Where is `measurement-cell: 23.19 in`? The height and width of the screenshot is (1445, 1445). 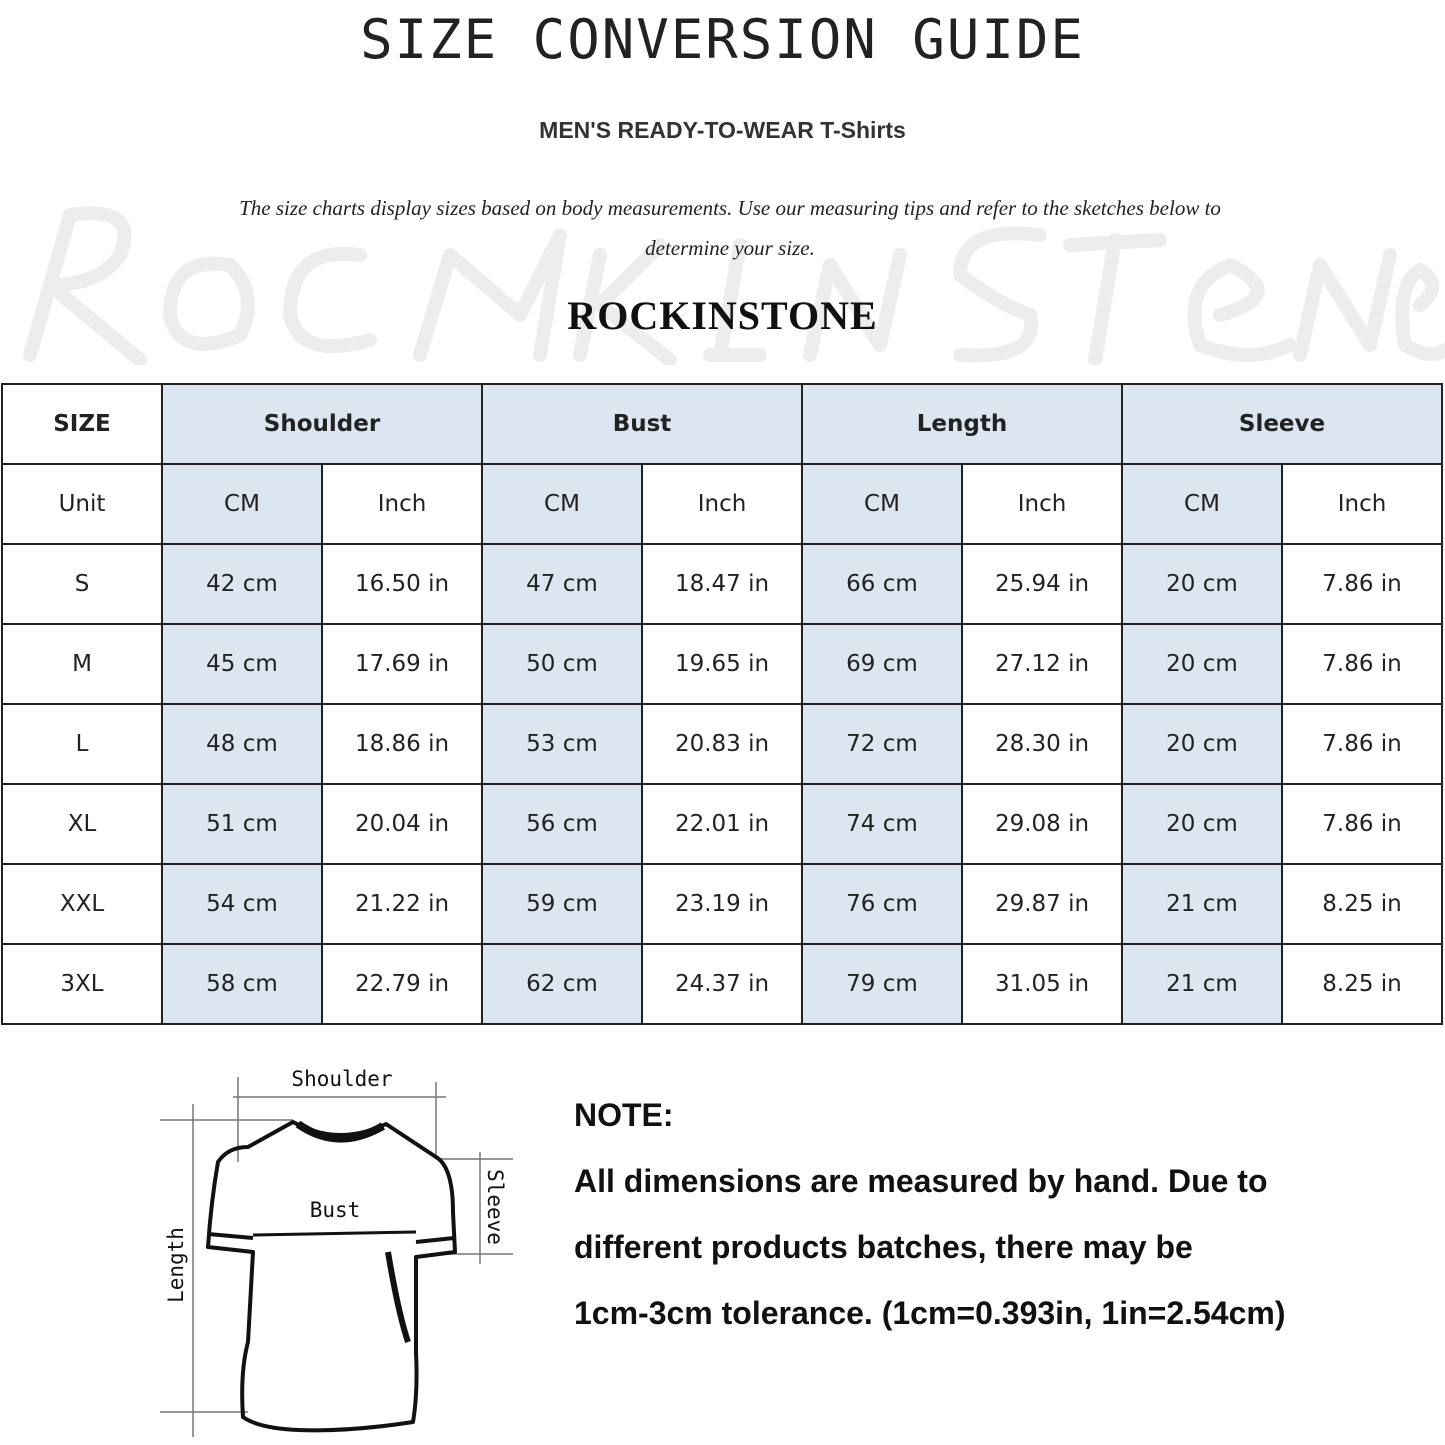
measurement-cell: 23.19 in is located at coordinates (722, 904).